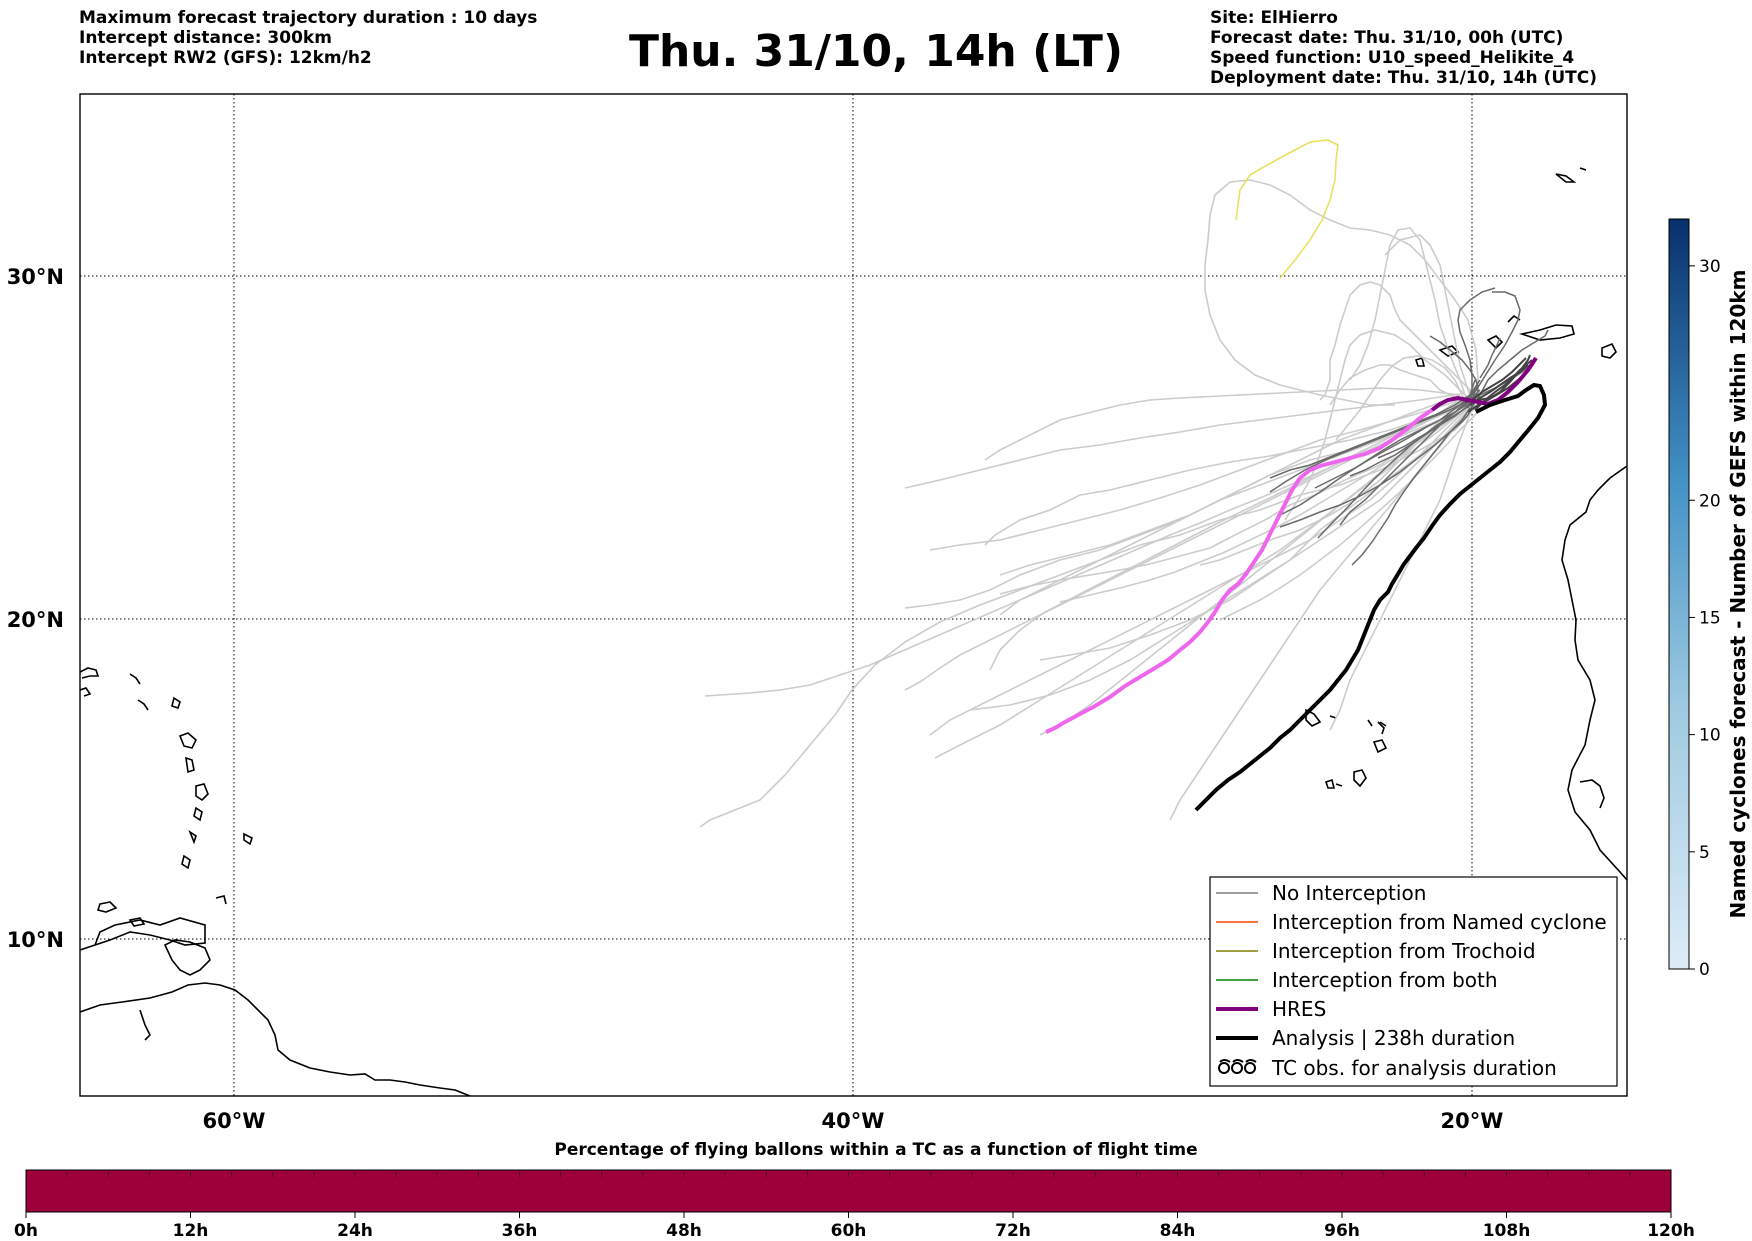  What do you see at coordinates (1671, 1231) in the screenshot?
I see `colorbar-bottom-tick-label: 120h` at bounding box center [1671, 1231].